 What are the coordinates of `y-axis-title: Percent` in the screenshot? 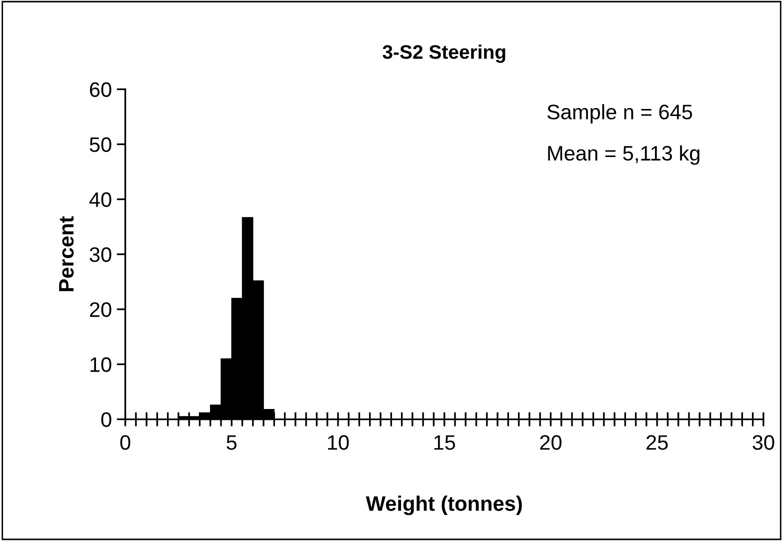 It's located at (66, 254).